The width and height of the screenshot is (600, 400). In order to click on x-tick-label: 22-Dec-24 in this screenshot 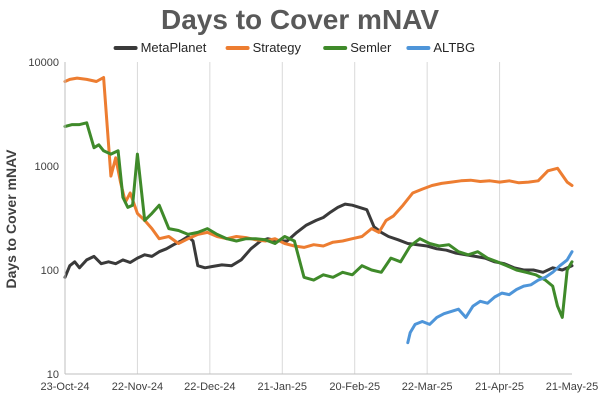, I will do `click(209, 387)`.